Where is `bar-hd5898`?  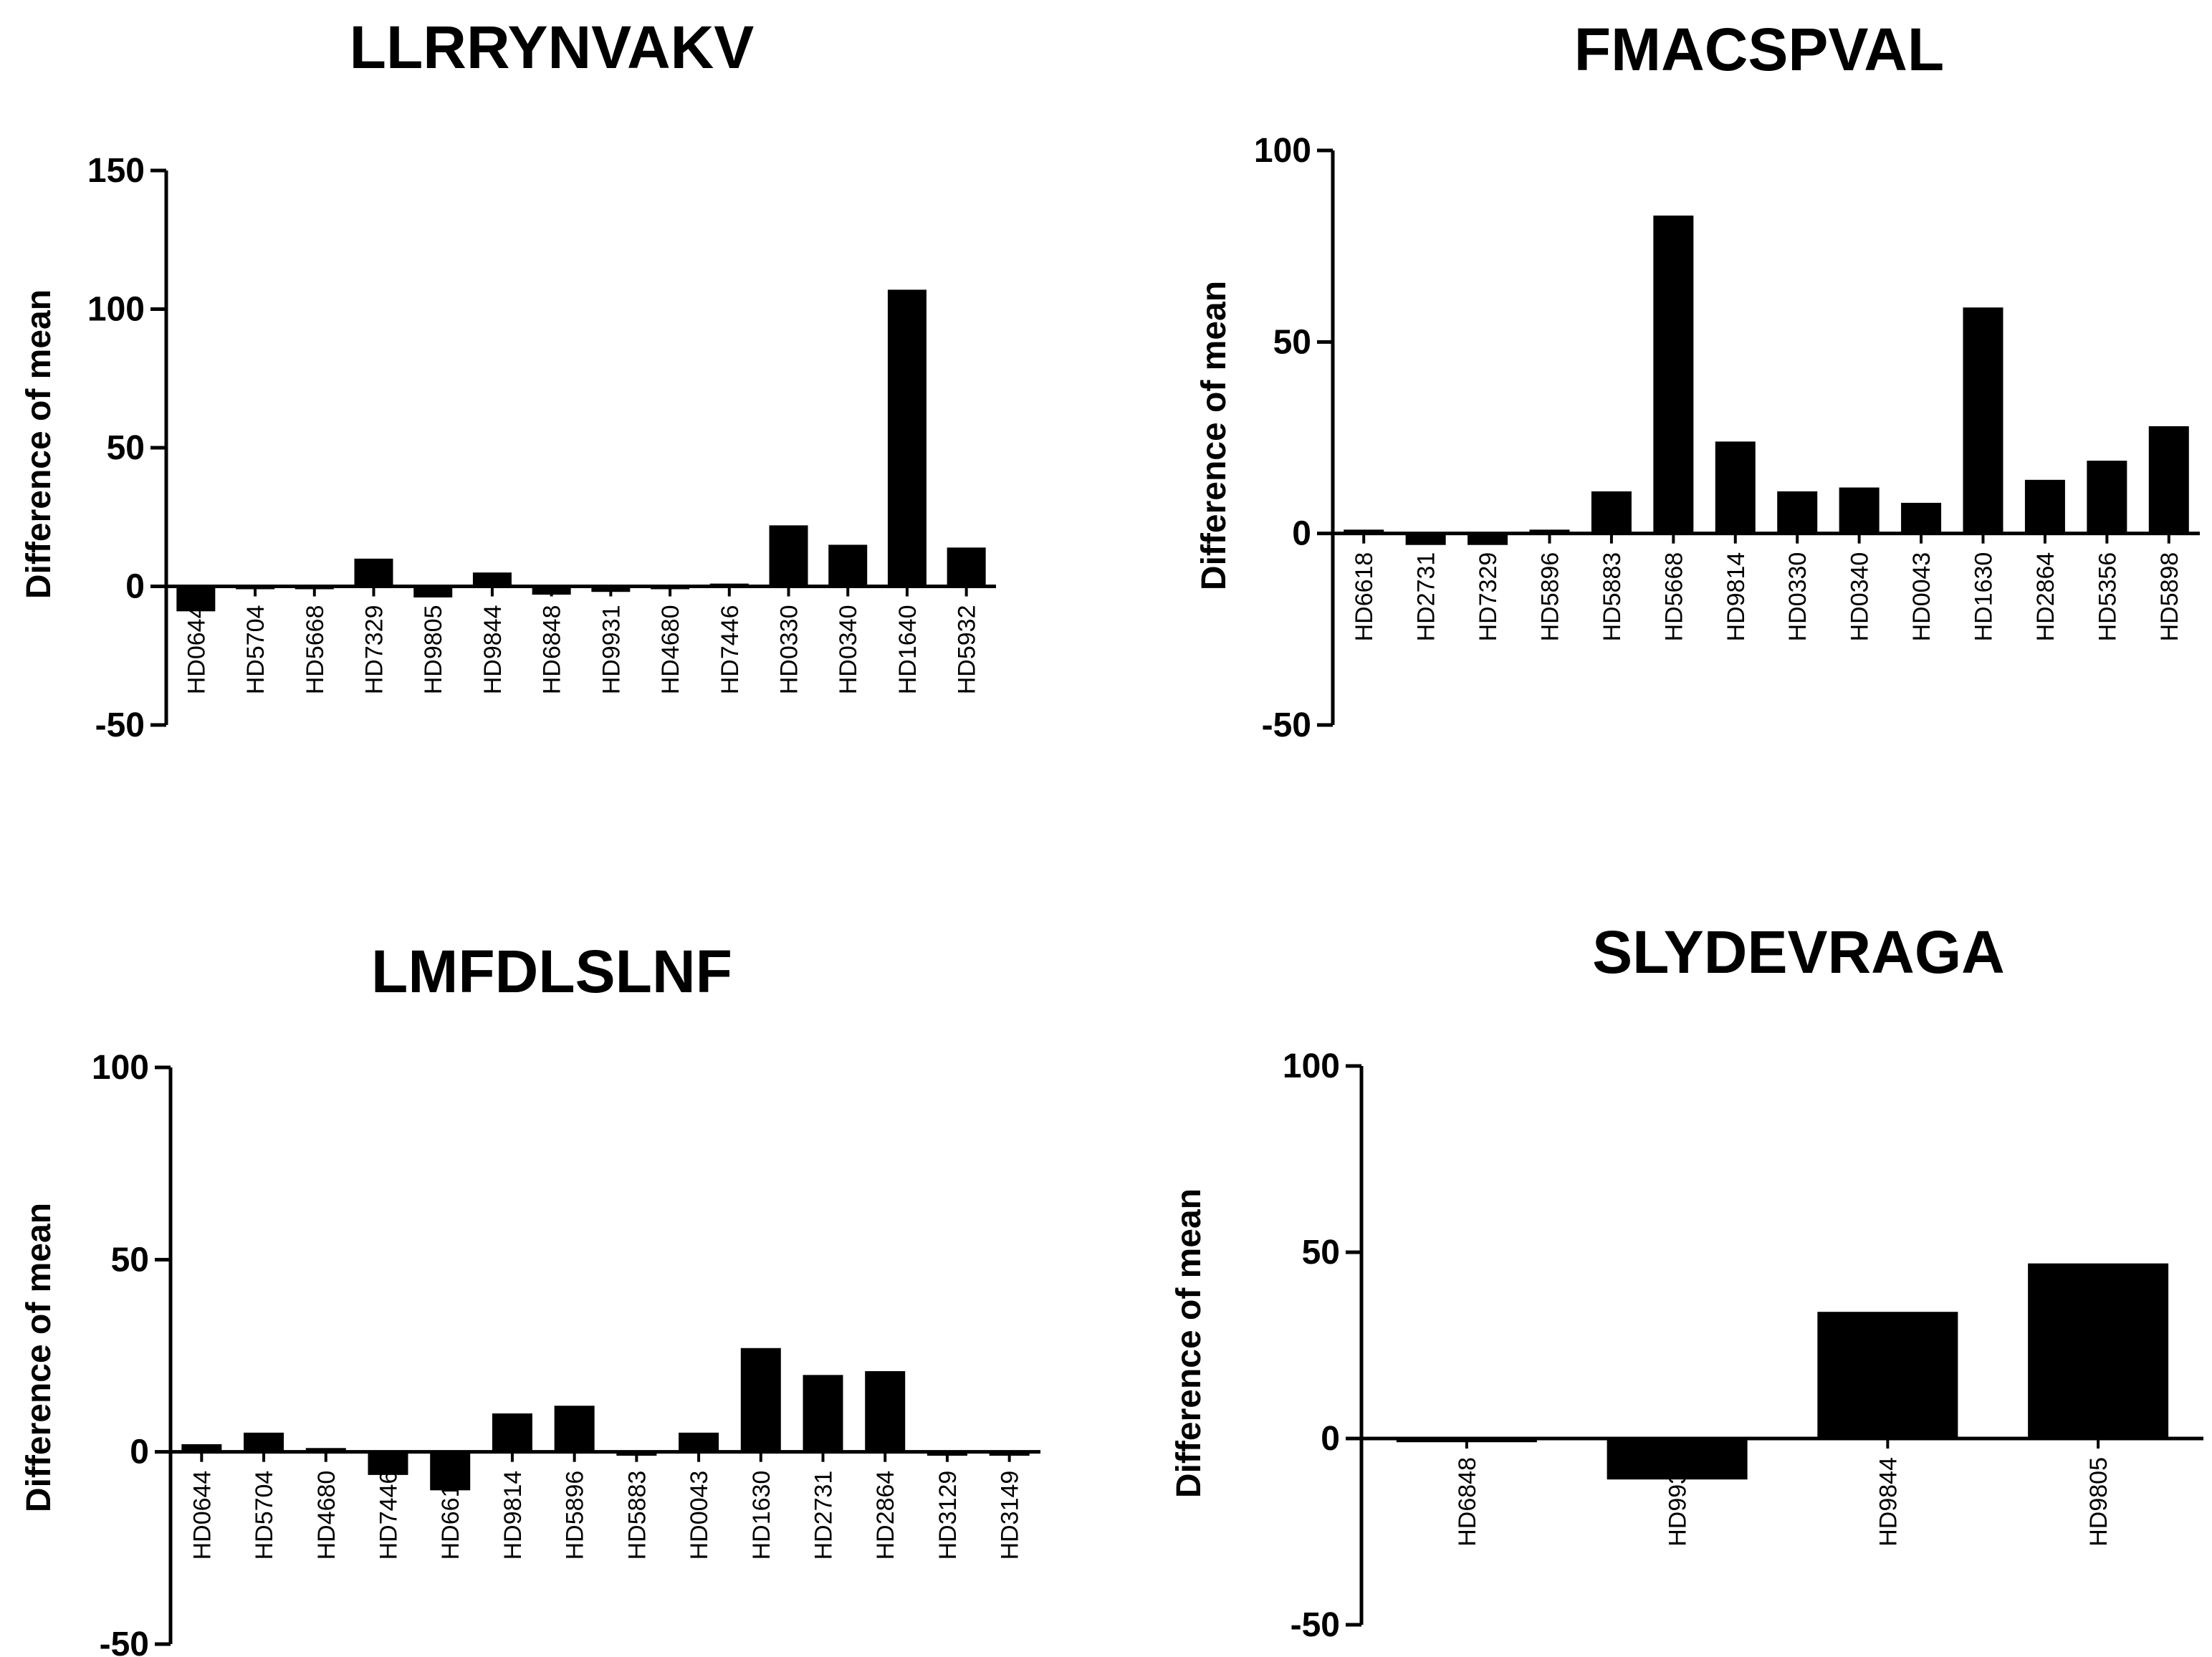
bar-hd5898 is located at coordinates (2169, 480).